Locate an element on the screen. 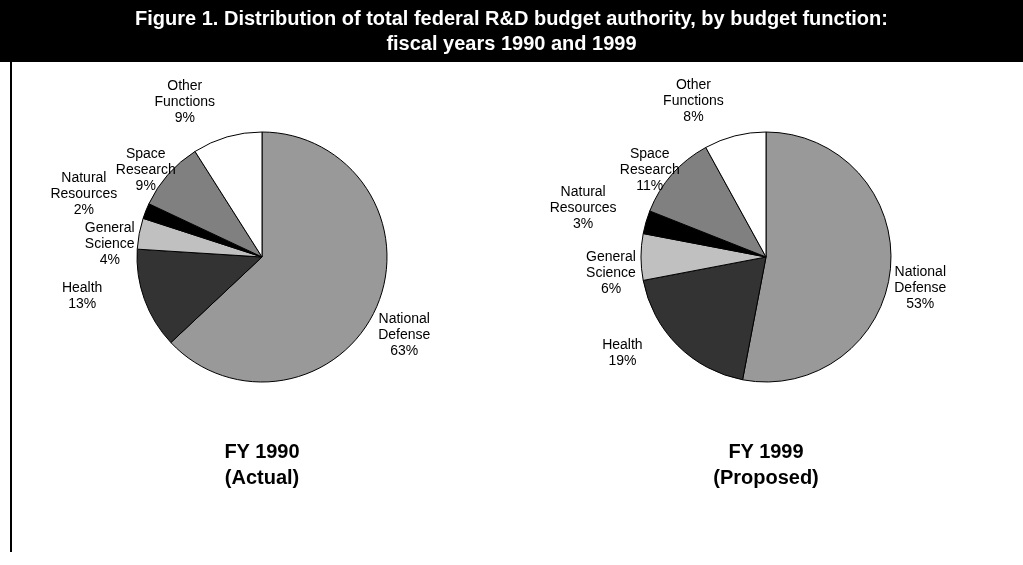 This screenshot has width=1023, height=565. data-label: 4% is located at coordinates (109, 258).